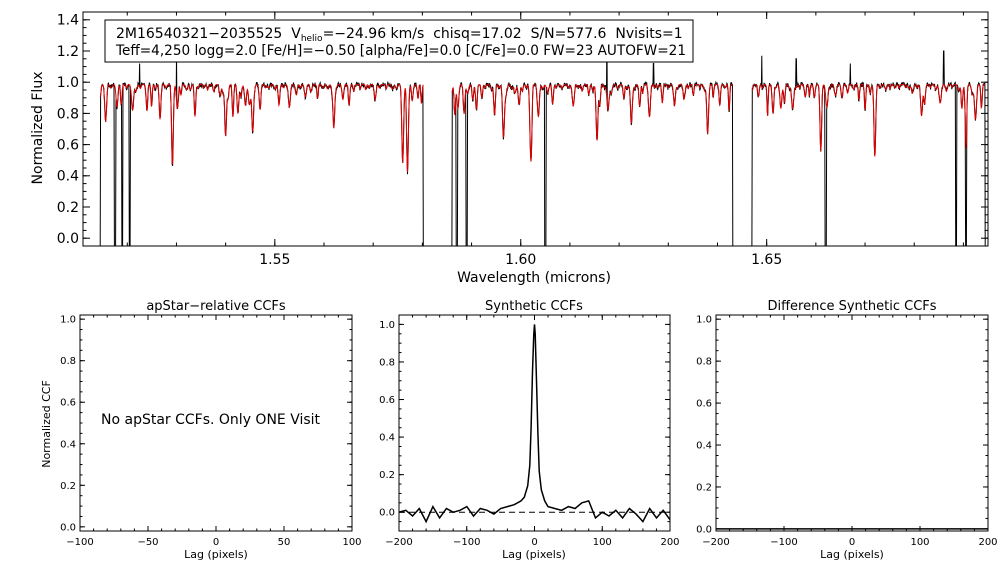 This screenshot has height=576, width=1008. I want to click on synthetic-ccf-line, so click(534, 424).